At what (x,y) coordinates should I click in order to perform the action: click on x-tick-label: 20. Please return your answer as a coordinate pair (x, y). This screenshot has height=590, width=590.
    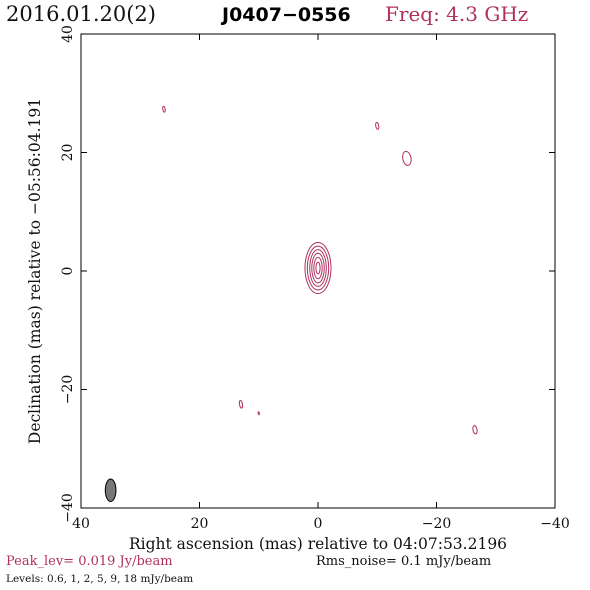
    Looking at the image, I should click on (200, 524).